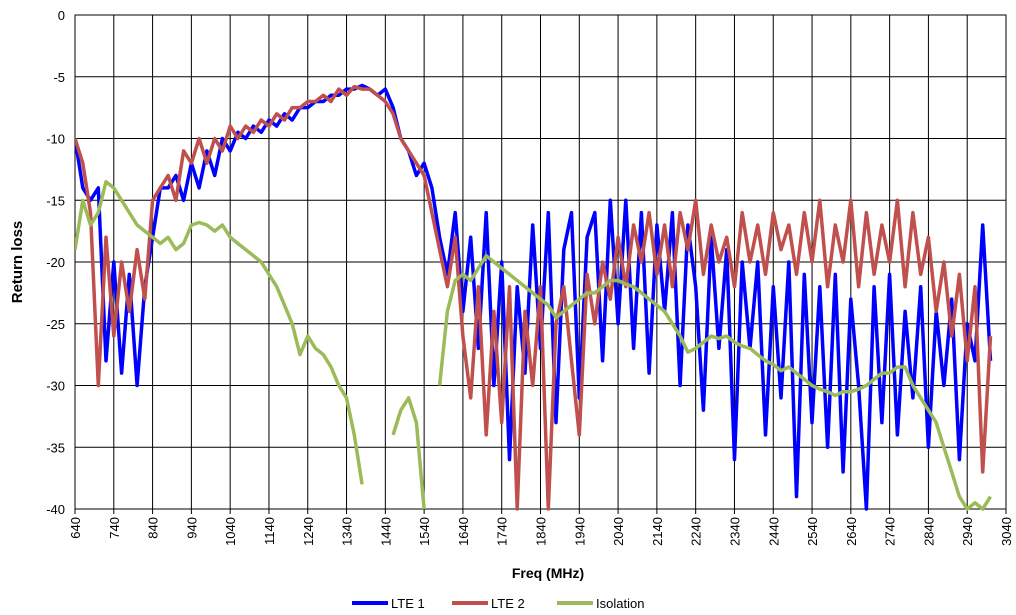  What do you see at coordinates (153, 528) in the screenshot?
I see `x-tick-label: 840` at bounding box center [153, 528].